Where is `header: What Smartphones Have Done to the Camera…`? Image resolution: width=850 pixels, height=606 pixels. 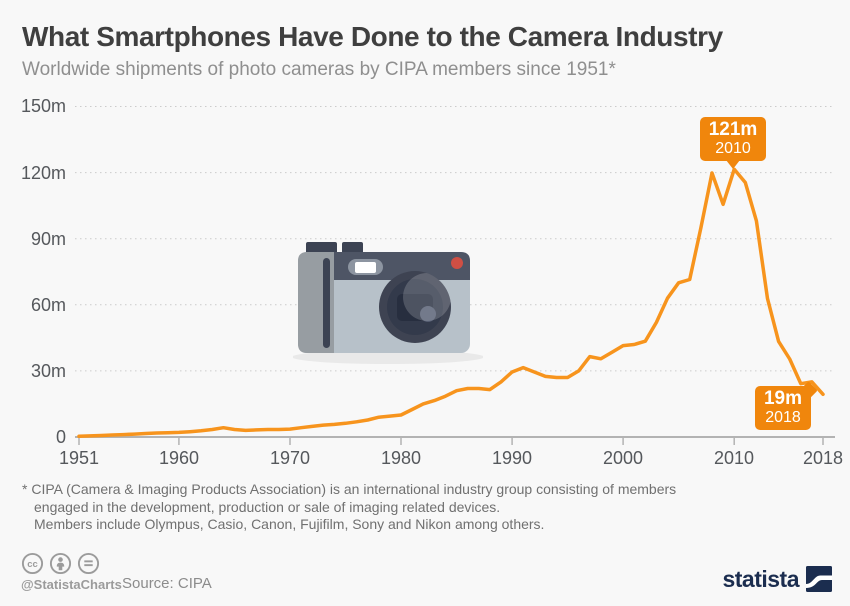 header: What Smartphones Have Done to the Camera… is located at coordinates (427, 51).